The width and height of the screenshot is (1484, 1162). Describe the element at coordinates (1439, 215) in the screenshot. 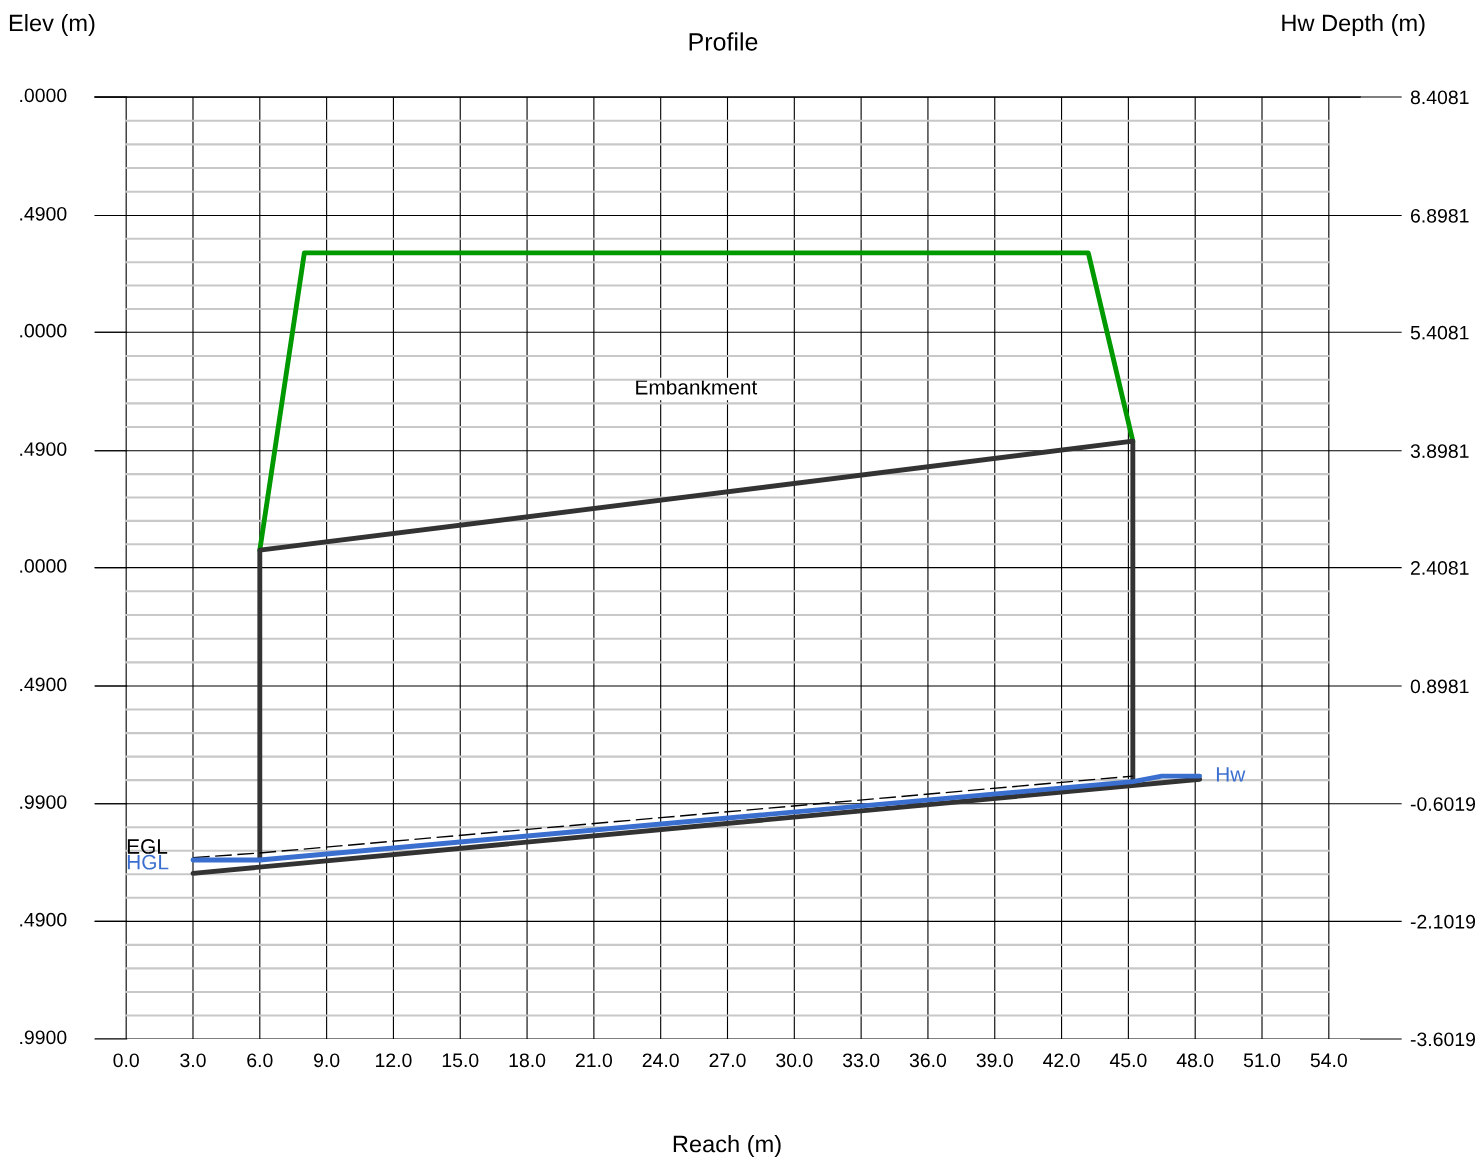

I see `y2-tick-label: 6.8981` at that location.